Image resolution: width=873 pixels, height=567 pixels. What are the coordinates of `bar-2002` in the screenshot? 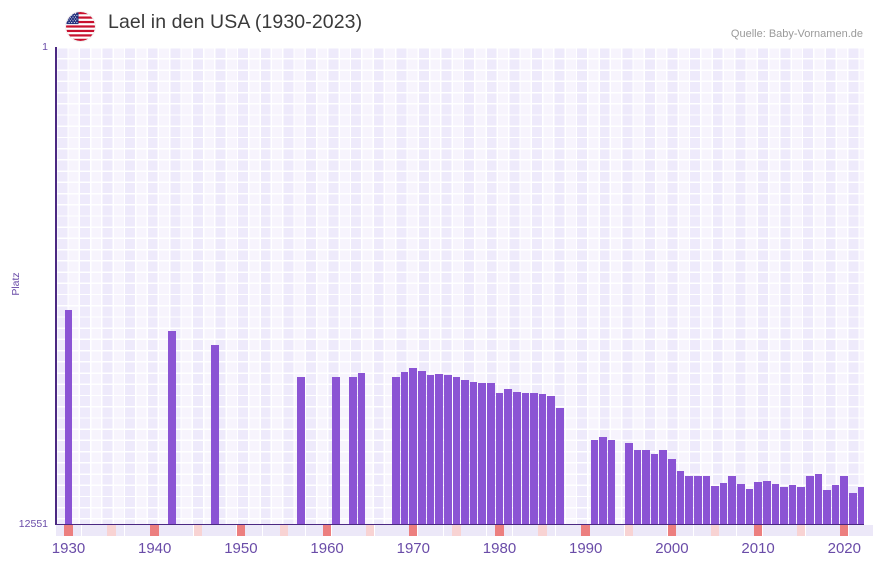 It's located at (689, 500).